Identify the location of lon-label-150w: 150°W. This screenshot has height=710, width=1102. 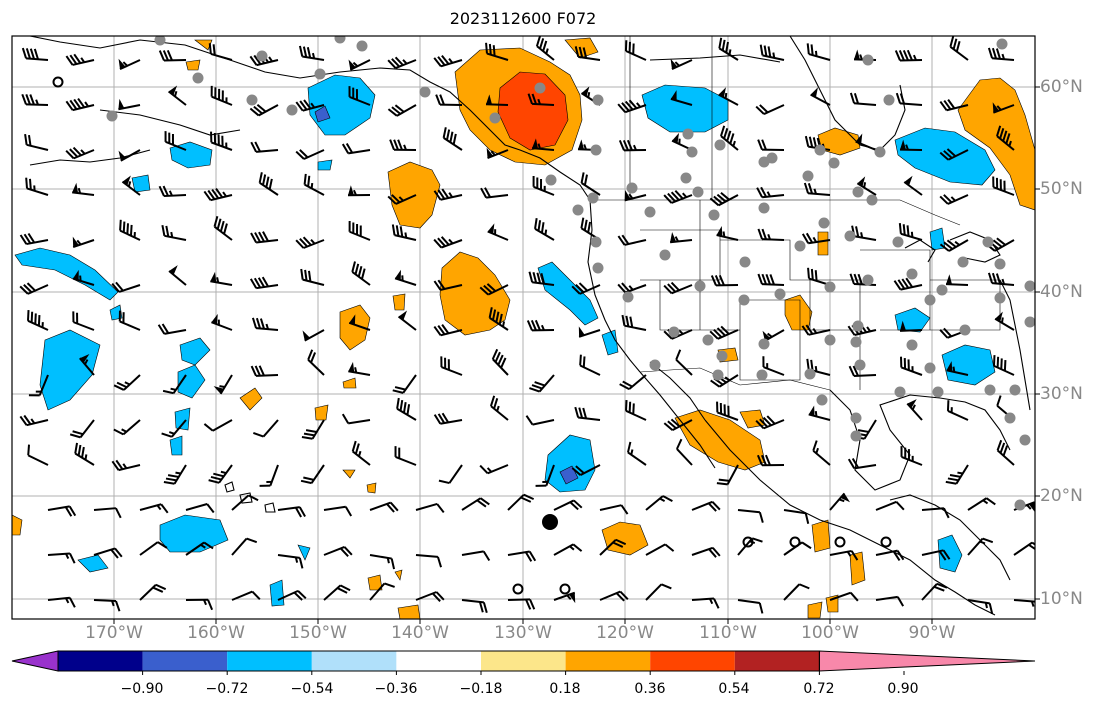
(318, 633).